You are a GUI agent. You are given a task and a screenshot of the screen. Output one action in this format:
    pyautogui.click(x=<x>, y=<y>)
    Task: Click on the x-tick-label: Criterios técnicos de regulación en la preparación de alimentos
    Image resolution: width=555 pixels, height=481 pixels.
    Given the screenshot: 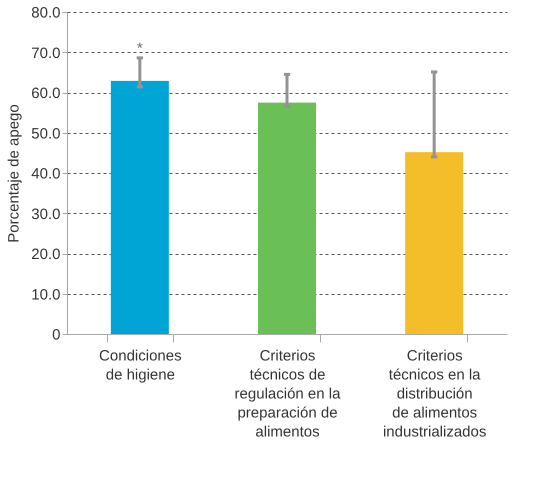 What is the action you would take?
    pyautogui.click(x=288, y=394)
    